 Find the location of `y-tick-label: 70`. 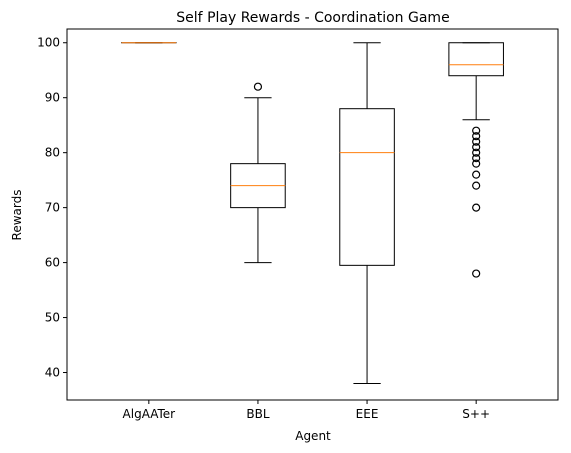

y-tick-label: 70 is located at coordinates (52, 208).